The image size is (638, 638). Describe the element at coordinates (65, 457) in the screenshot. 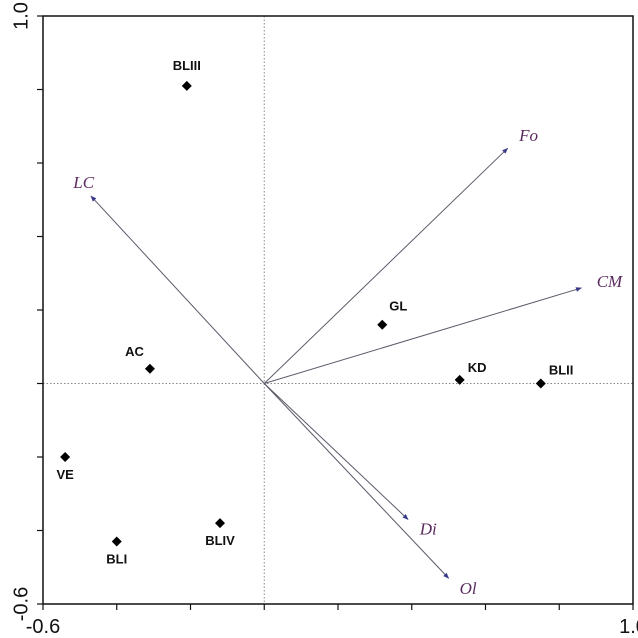

I see `site-point-ve` at that location.